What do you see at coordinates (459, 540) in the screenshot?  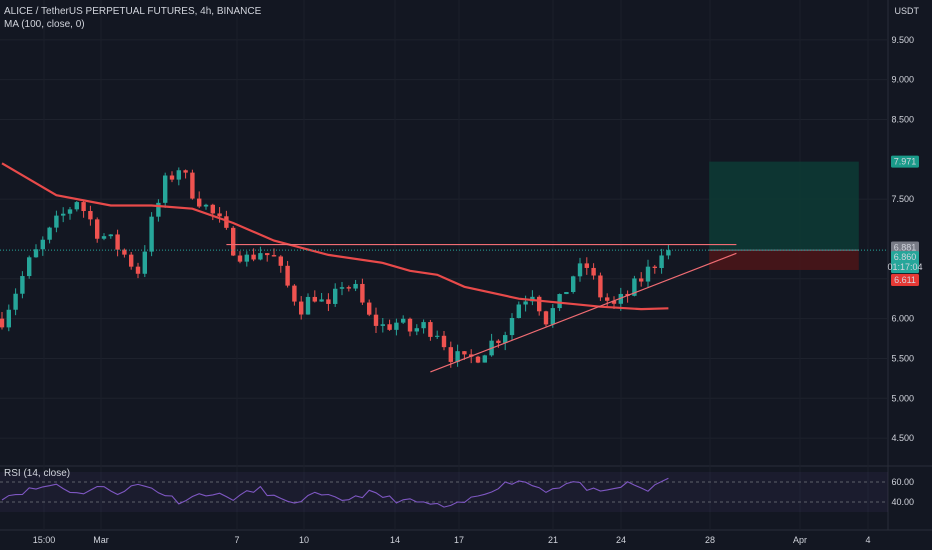 I see `x-tick-label: 17` at bounding box center [459, 540].